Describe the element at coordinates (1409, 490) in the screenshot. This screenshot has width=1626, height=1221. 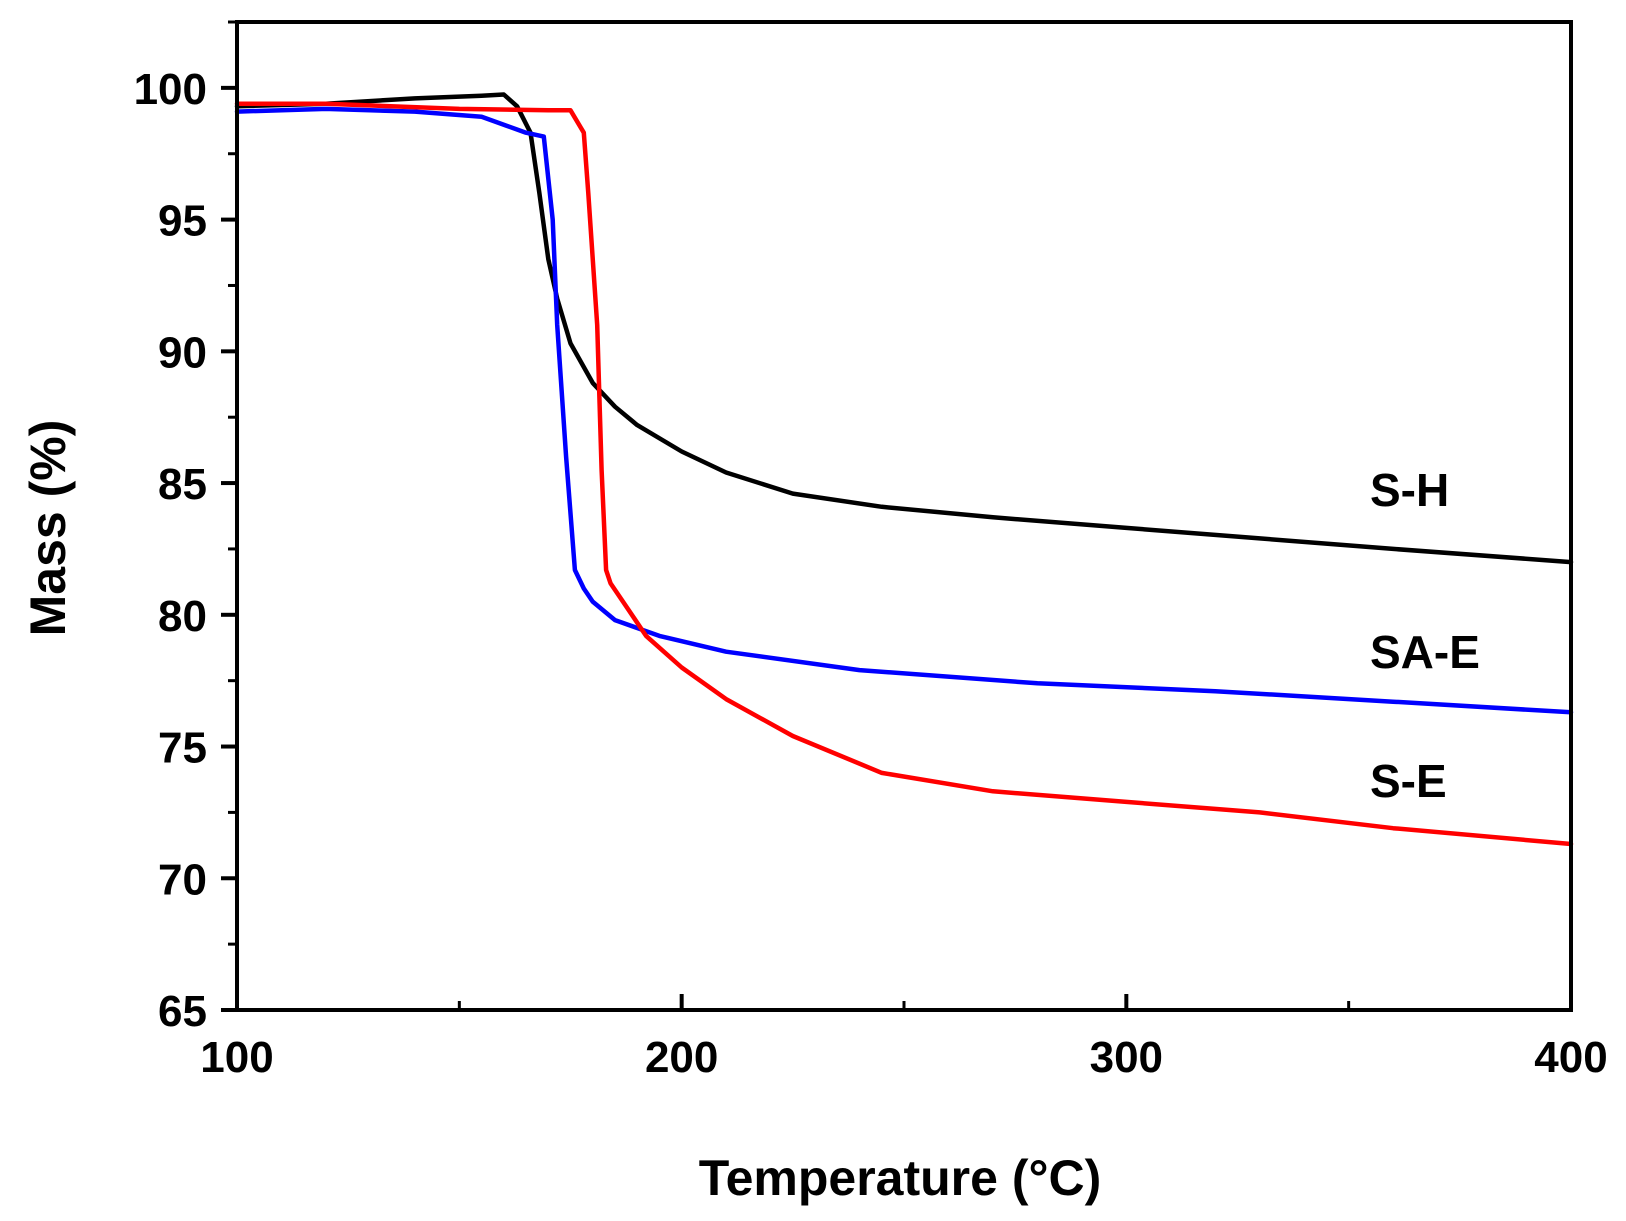
I see `series-label-s-h: S-H` at that location.